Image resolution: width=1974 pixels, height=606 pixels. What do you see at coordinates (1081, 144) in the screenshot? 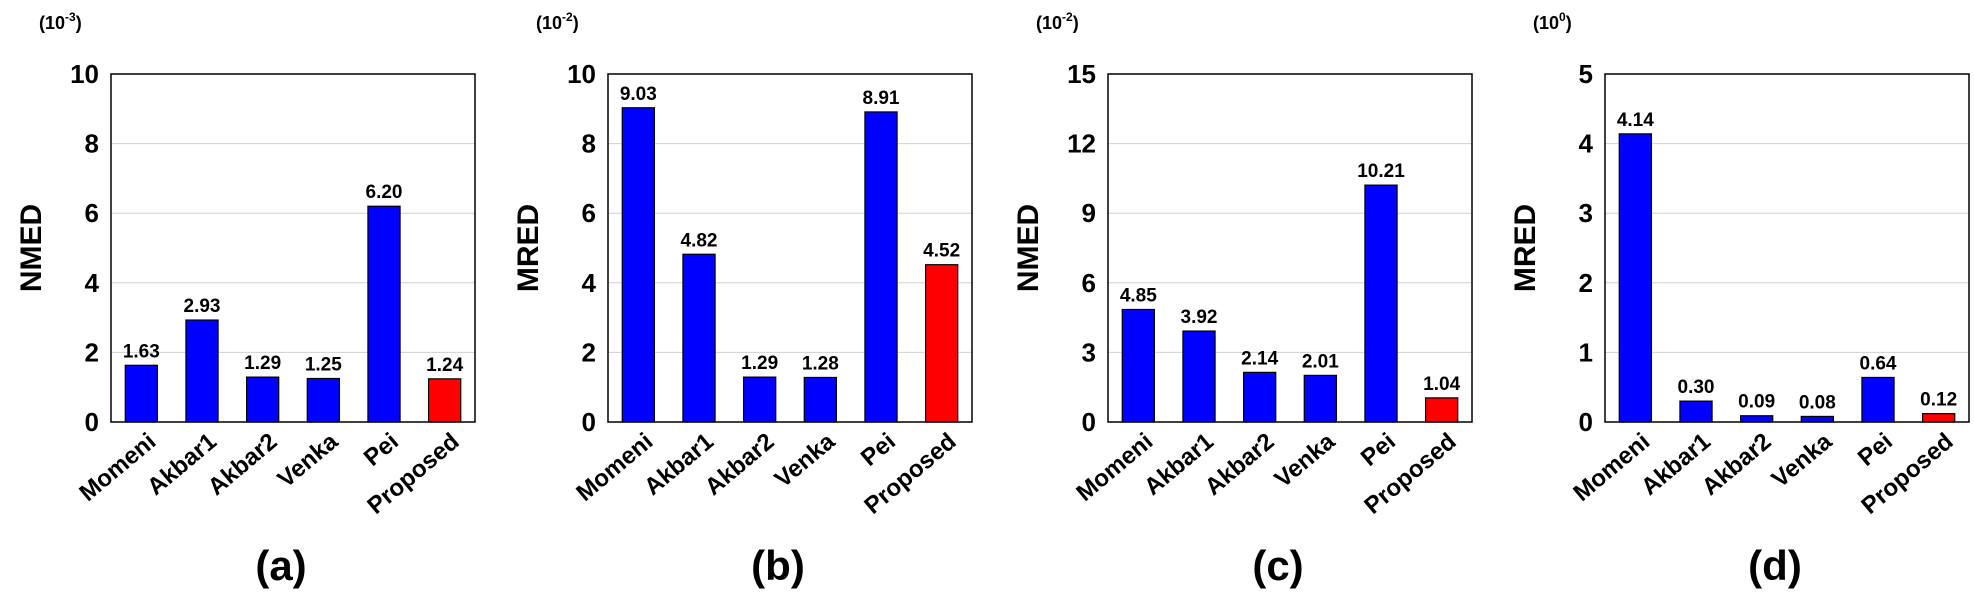
I see `y-tick-label: 12` at bounding box center [1081, 144].